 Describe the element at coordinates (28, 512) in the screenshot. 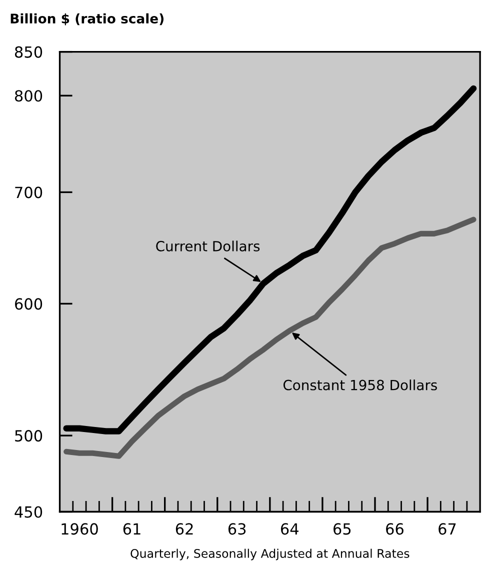

I see `y-tick-label: 450` at that location.